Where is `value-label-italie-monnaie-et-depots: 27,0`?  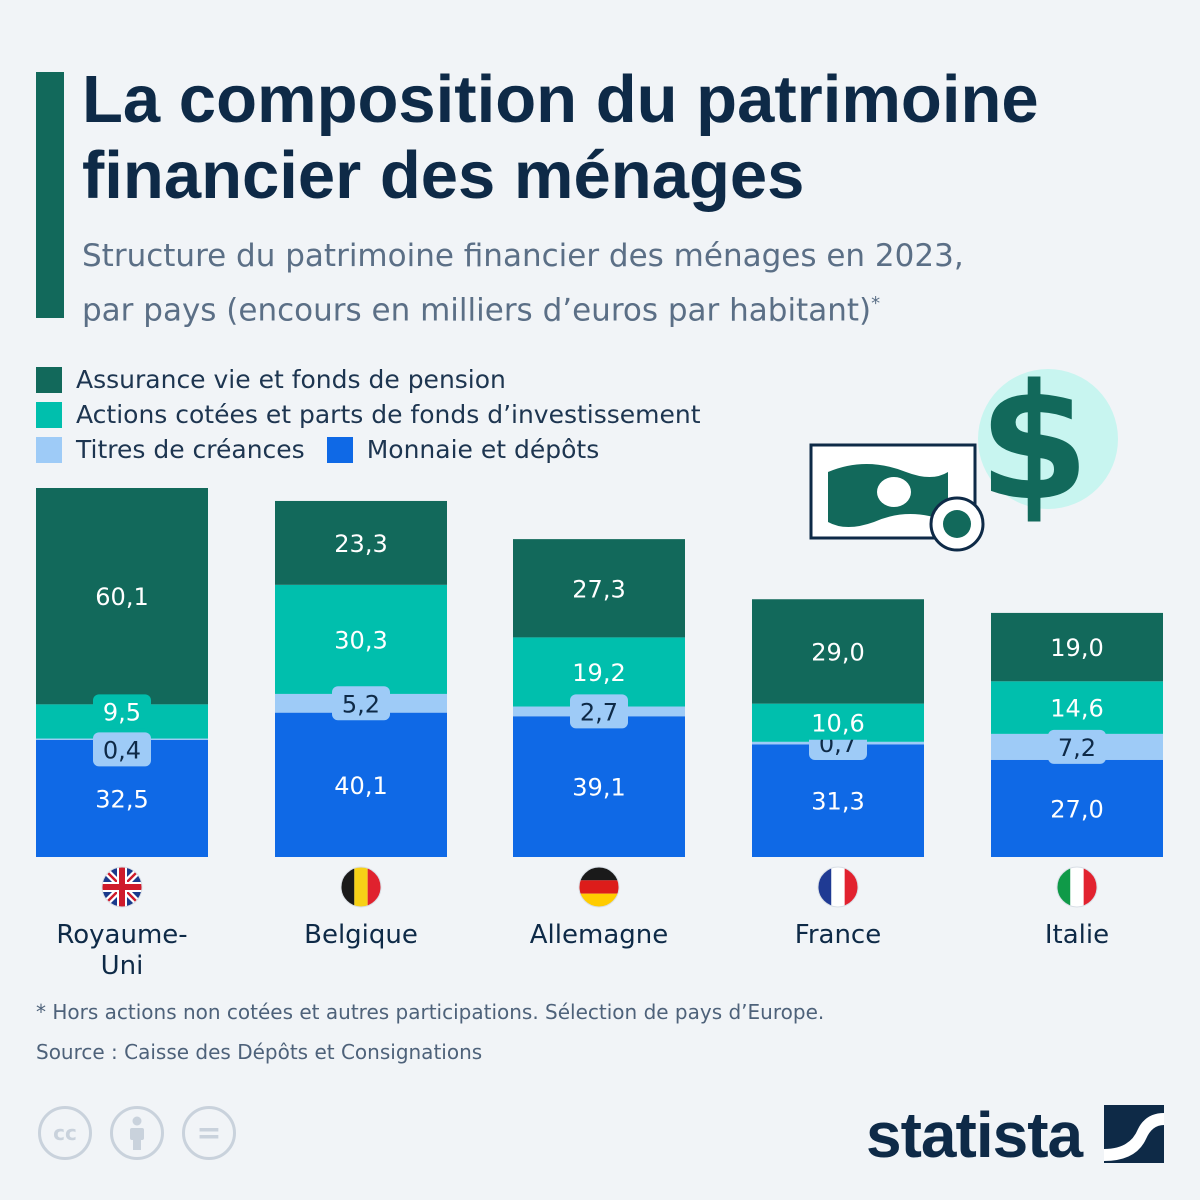 value-label-italie-monnaie-et-depots: 27,0 is located at coordinates (1076, 809).